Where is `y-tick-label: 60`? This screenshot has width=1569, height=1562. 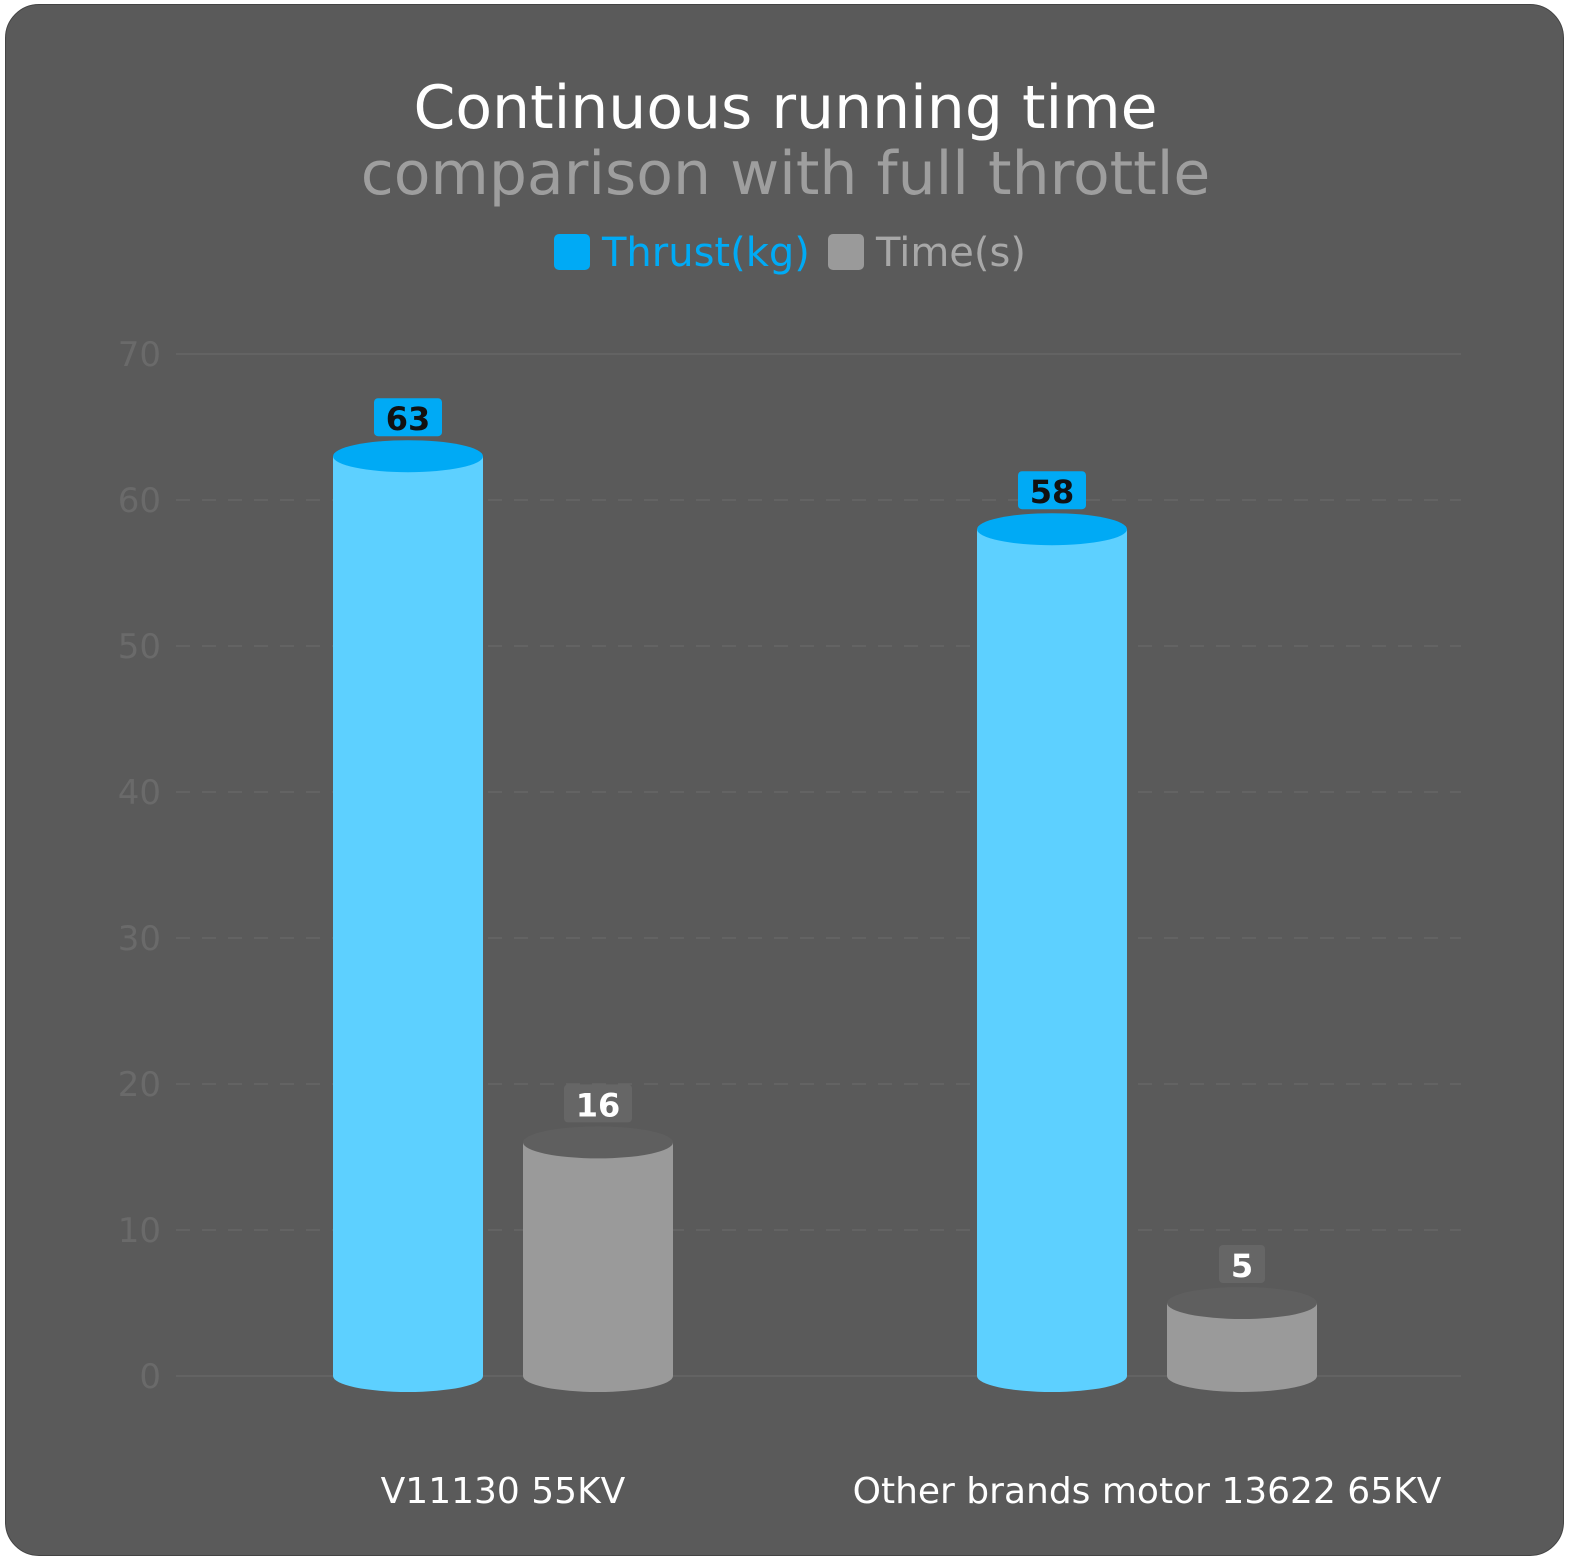
y-tick-label: 60 is located at coordinates (139, 501).